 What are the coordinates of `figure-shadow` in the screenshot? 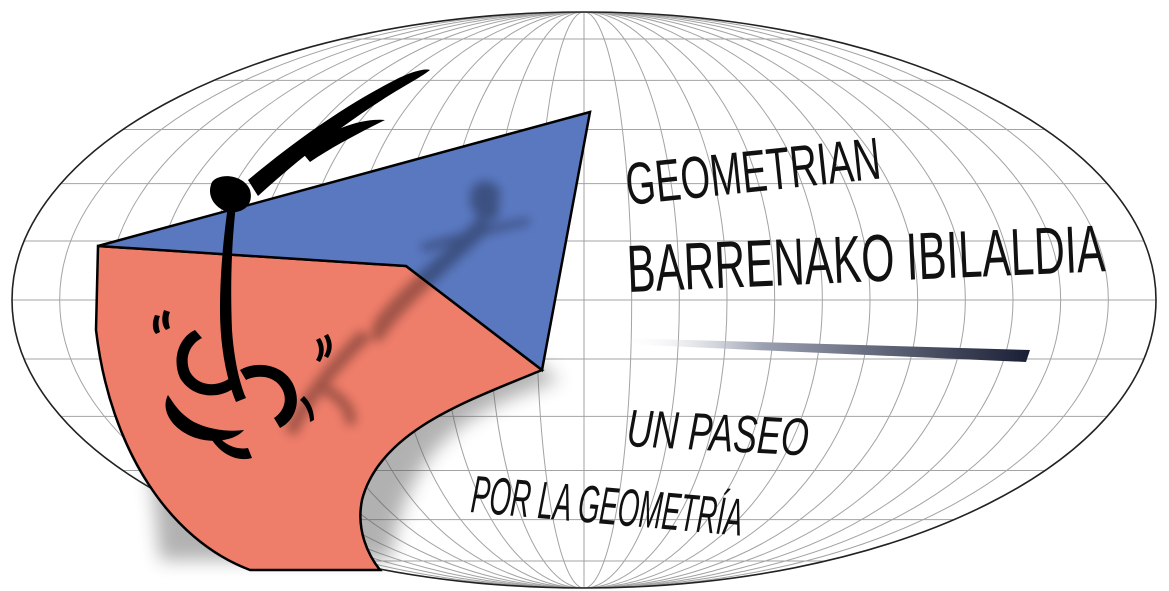 It's located at (407, 308).